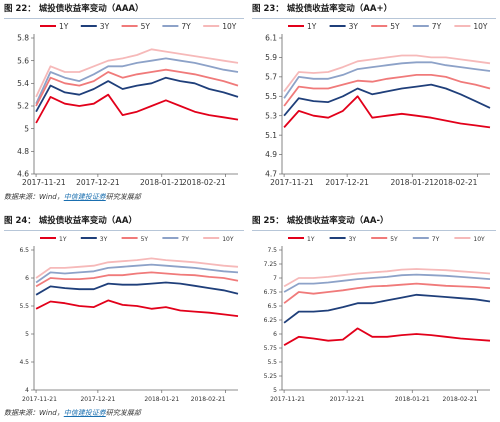 The image size is (500, 422). I want to click on y-tick-label: 5.4, so click(23, 83).